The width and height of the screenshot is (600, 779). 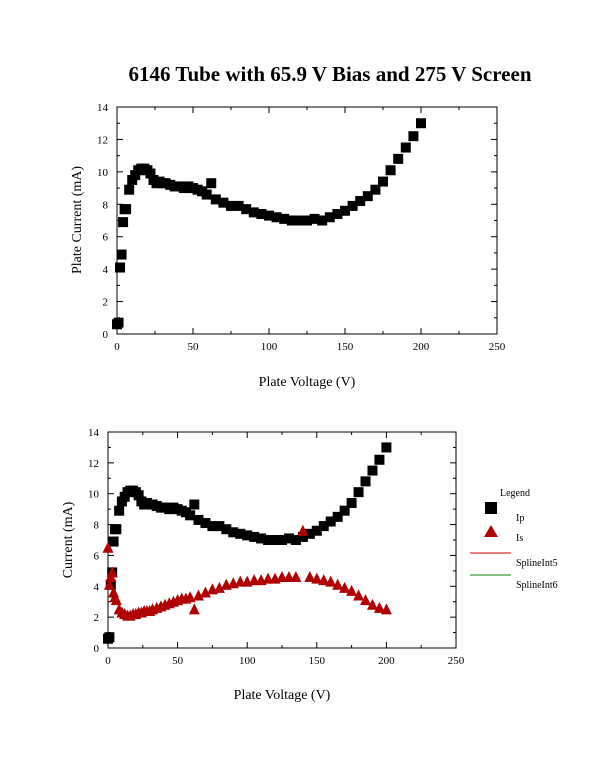 What do you see at coordinates (106, 303) in the screenshot?
I see `y-tick-label: 2` at bounding box center [106, 303].